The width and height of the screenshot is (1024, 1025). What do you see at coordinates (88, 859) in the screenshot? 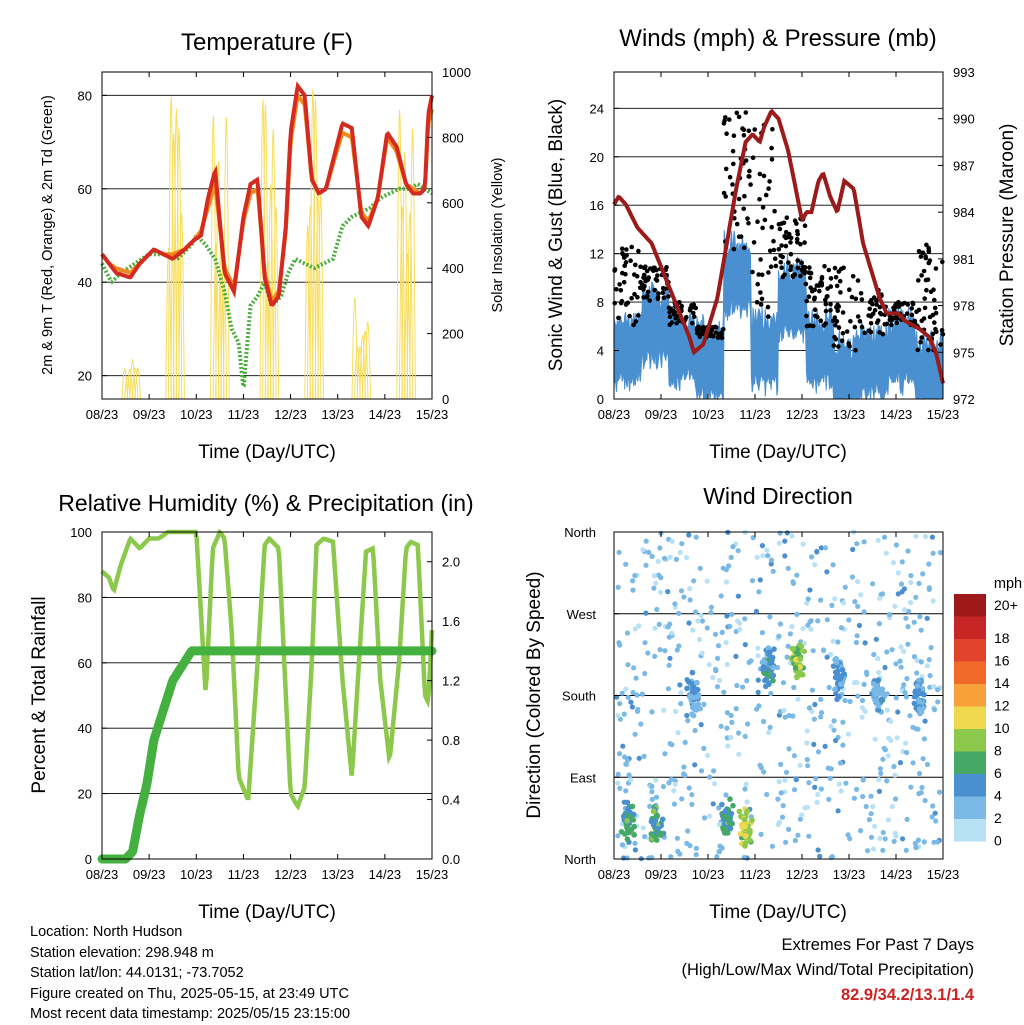
I see `y-tick-label: 0` at bounding box center [88, 859].